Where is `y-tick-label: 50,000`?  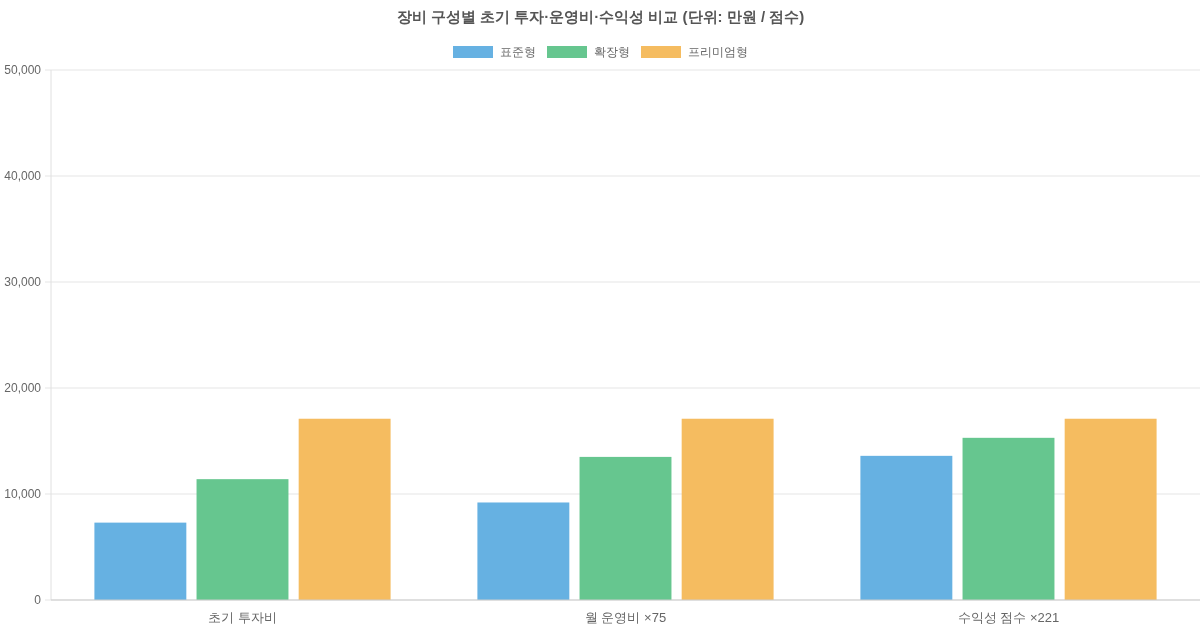
y-tick-label: 50,000 is located at coordinates (22, 70).